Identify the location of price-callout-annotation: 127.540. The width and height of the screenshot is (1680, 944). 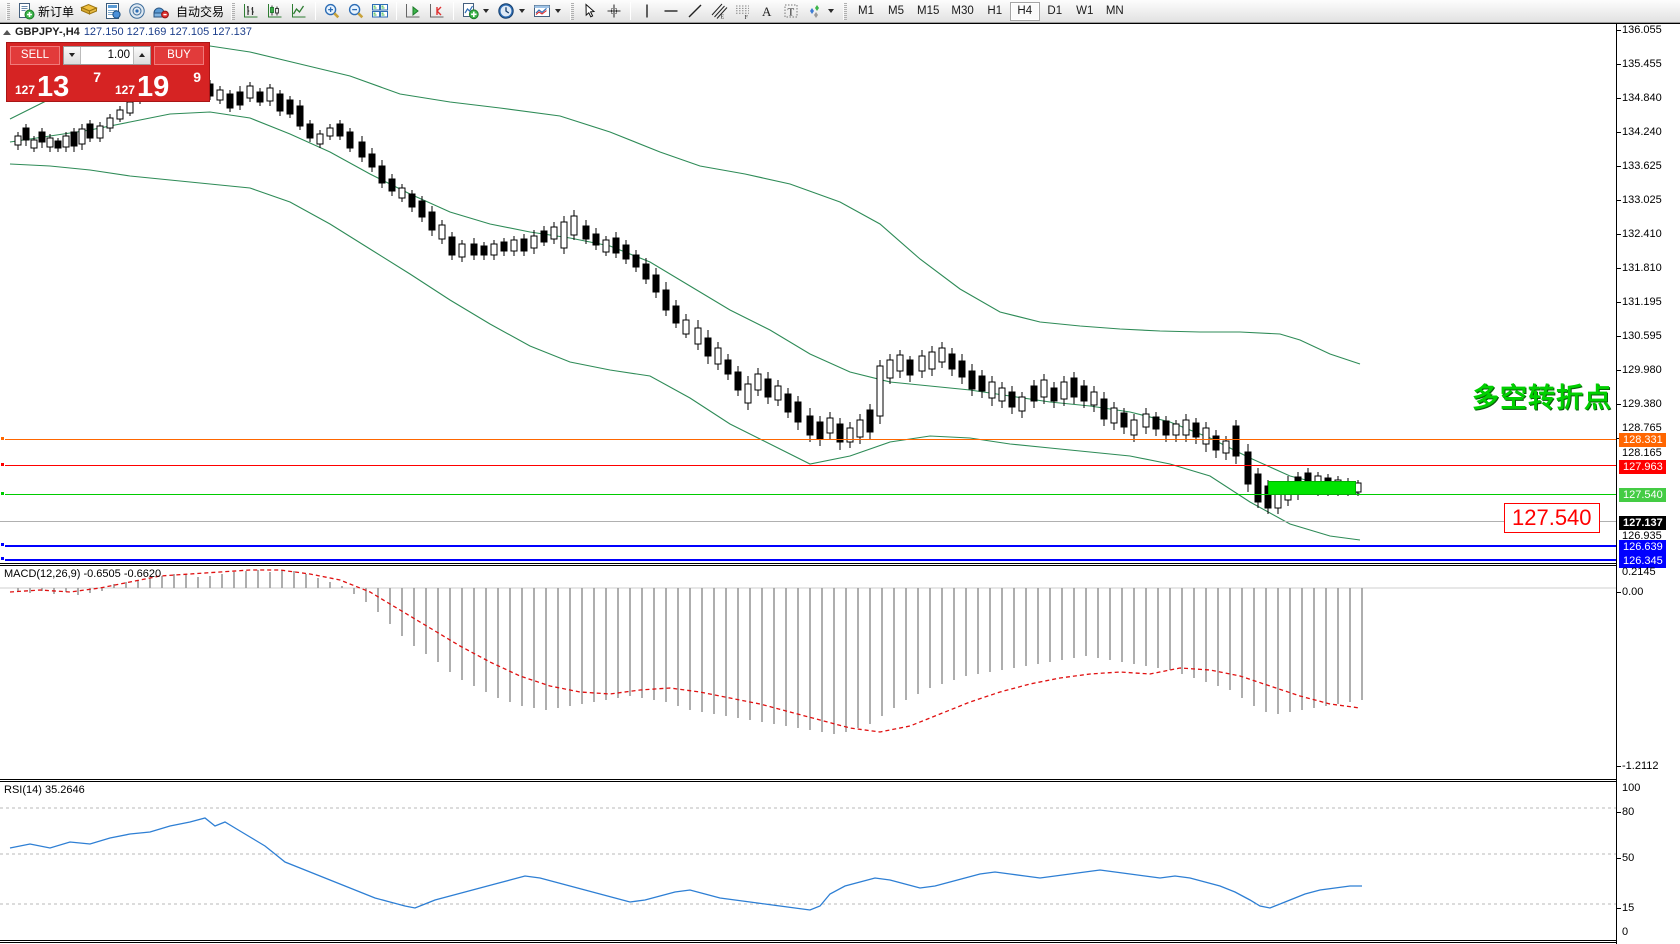
(1552, 518).